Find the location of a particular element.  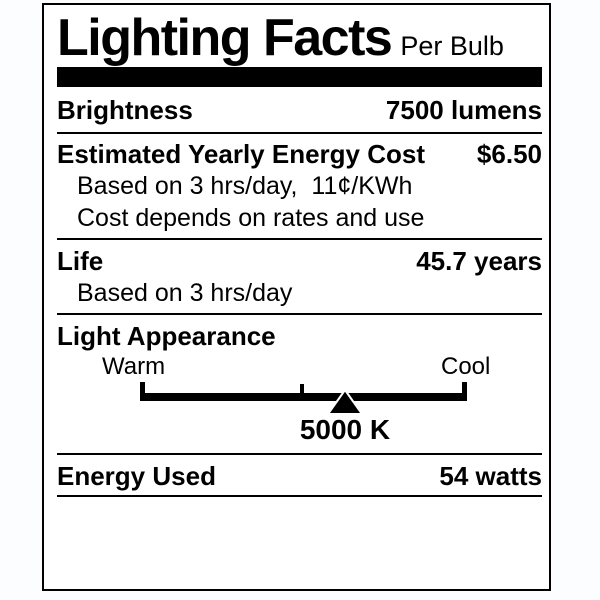

energy-cost-label: Estimated Yearly Energy Cost is located at coordinates (241, 154).